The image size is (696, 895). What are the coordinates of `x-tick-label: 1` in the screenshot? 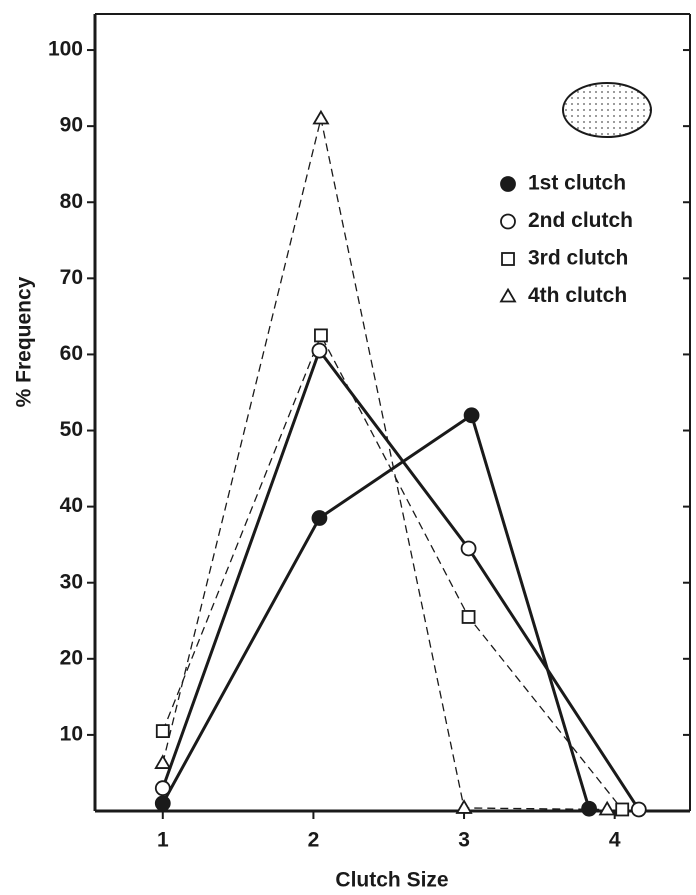 It's located at (163, 840).